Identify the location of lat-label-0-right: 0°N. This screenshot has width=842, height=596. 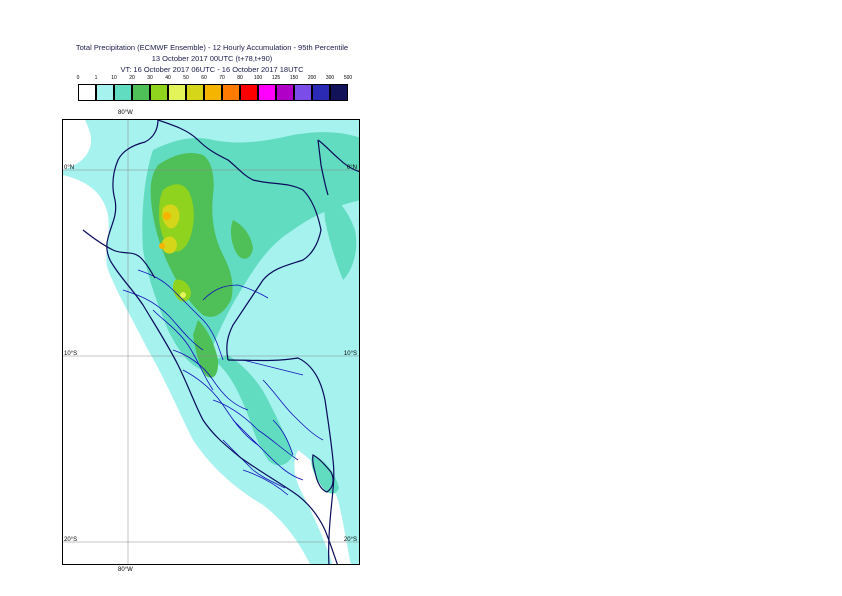
(351, 168).